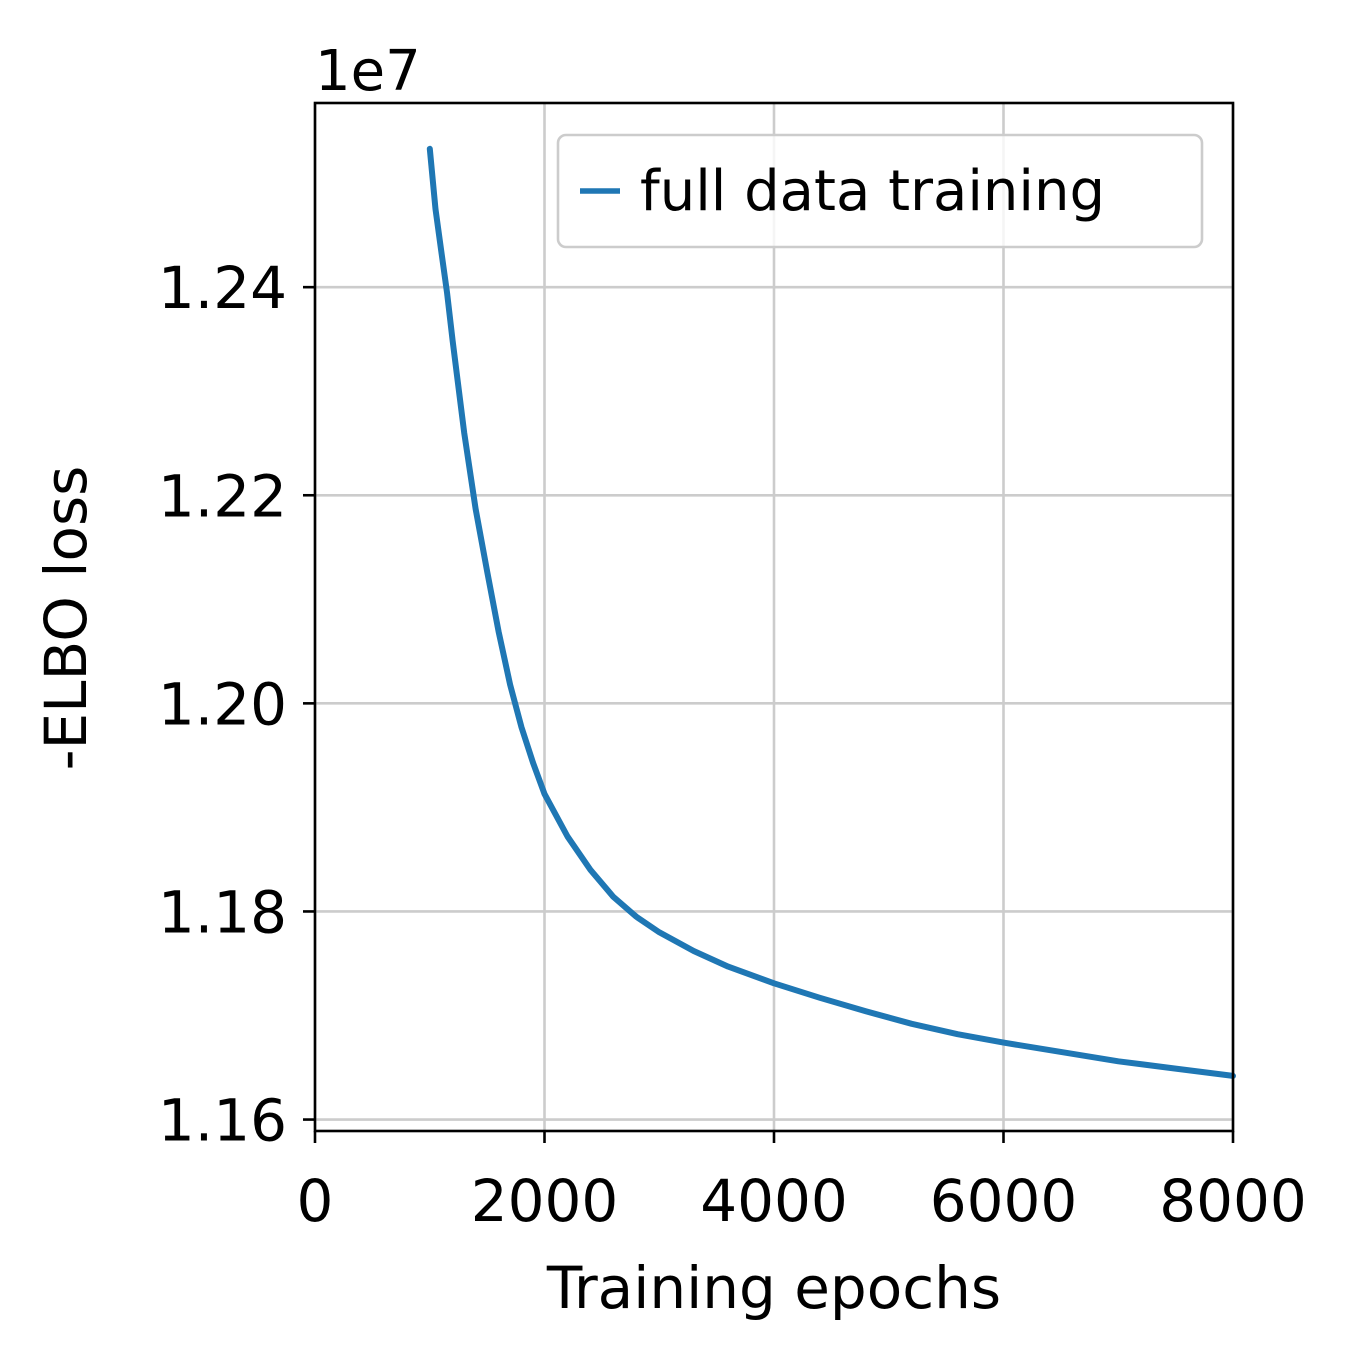 The image size is (1359, 1357). What do you see at coordinates (1004, 1201) in the screenshot?
I see `x-tick-label: 6000` at bounding box center [1004, 1201].